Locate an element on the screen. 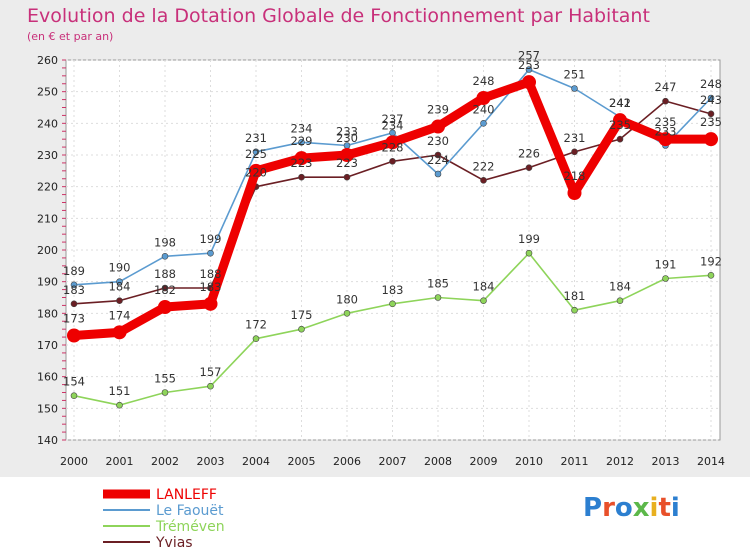 This screenshot has height=550, width=750. data-label: 239 is located at coordinates (438, 110).